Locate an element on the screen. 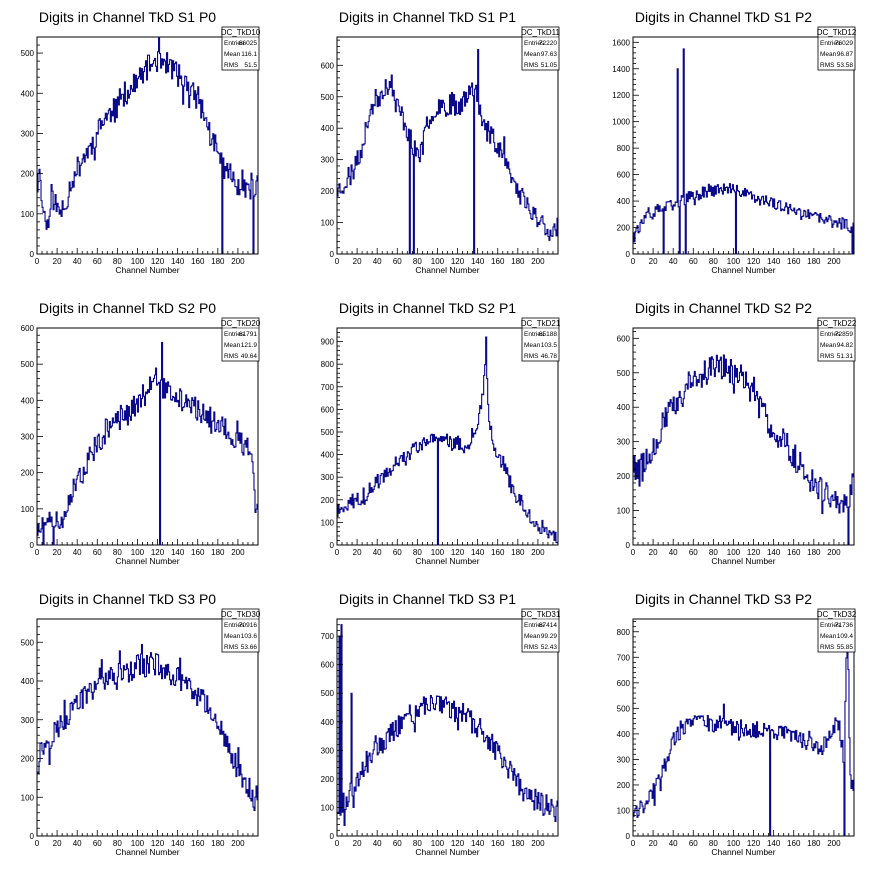 This screenshot has width=896, height=872. stats-value: 65188 is located at coordinates (548, 334).